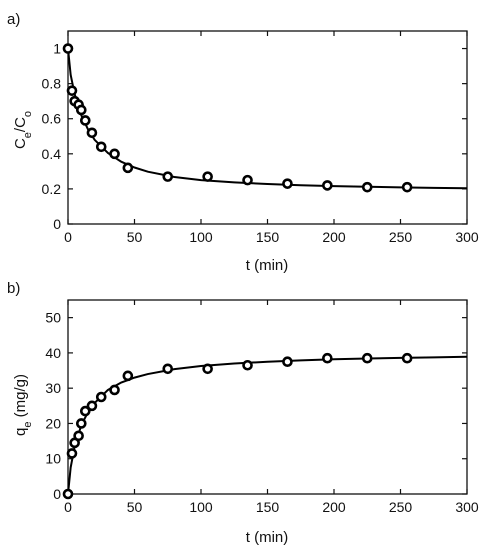 This screenshot has width=490, height=550. Describe the element at coordinates (68, 237) in the screenshot. I see `panel-a-xtick-label: 0` at that location.